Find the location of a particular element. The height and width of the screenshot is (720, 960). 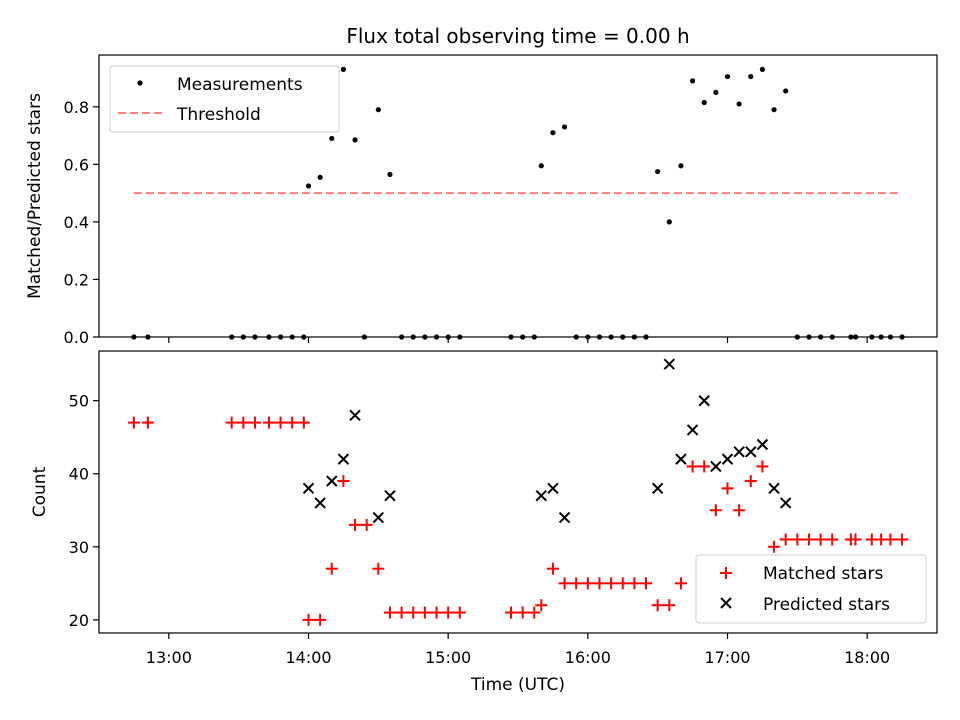

xtick-label: 17:00 is located at coordinates (727, 657).